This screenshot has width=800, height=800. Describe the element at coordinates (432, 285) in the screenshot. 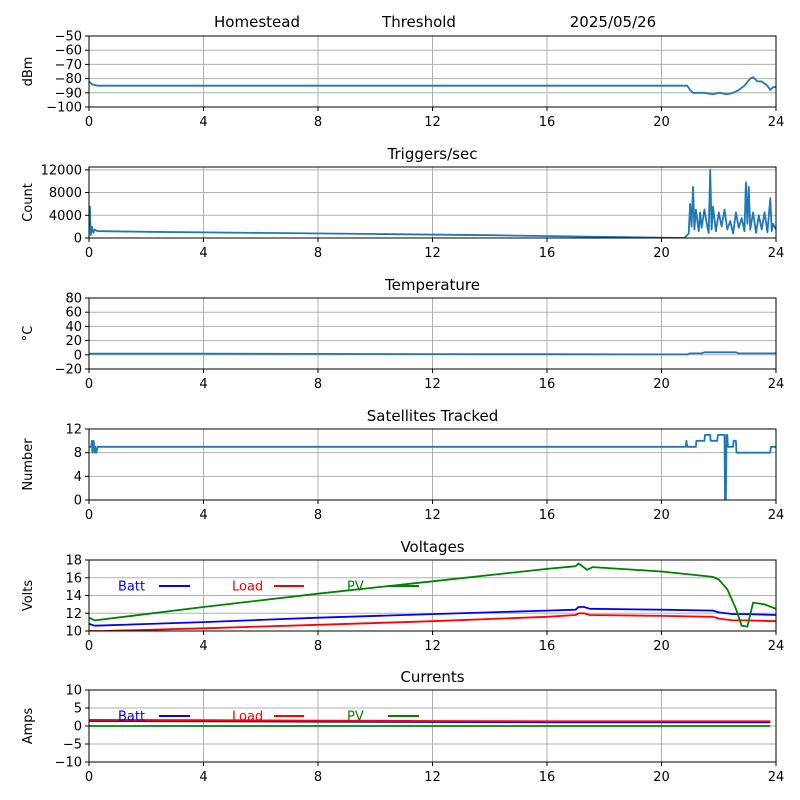

I see `panel-title: Temperature` at that location.